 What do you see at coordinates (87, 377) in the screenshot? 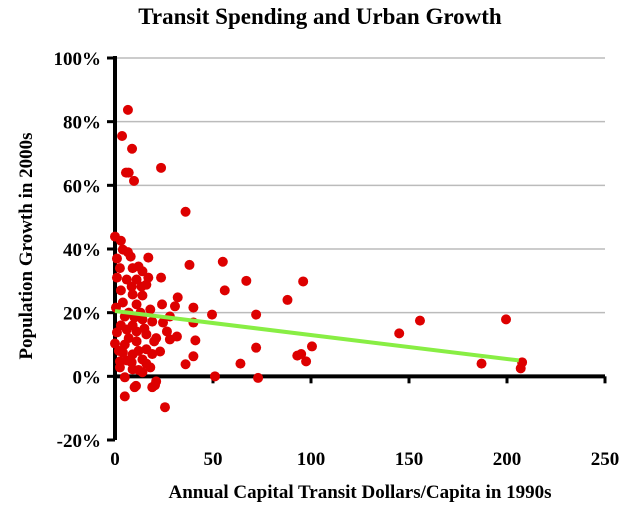
I see `y-tick-label: 0%` at bounding box center [87, 377].